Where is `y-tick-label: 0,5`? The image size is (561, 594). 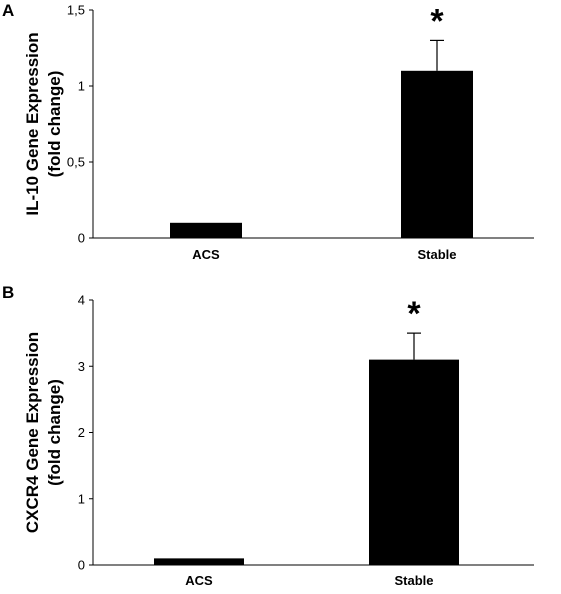
y-tick-label: 0,5 is located at coordinates (76, 162).